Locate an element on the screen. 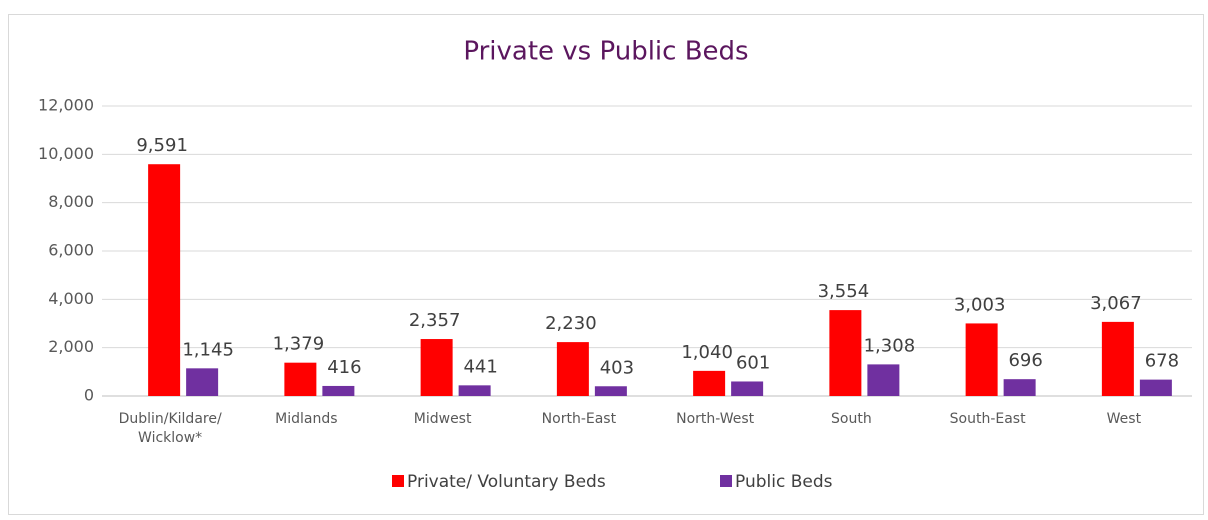 This screenshot has width=1208, height=520. chart-title: Private vs Public Beds is located at coordinates (605, 52).